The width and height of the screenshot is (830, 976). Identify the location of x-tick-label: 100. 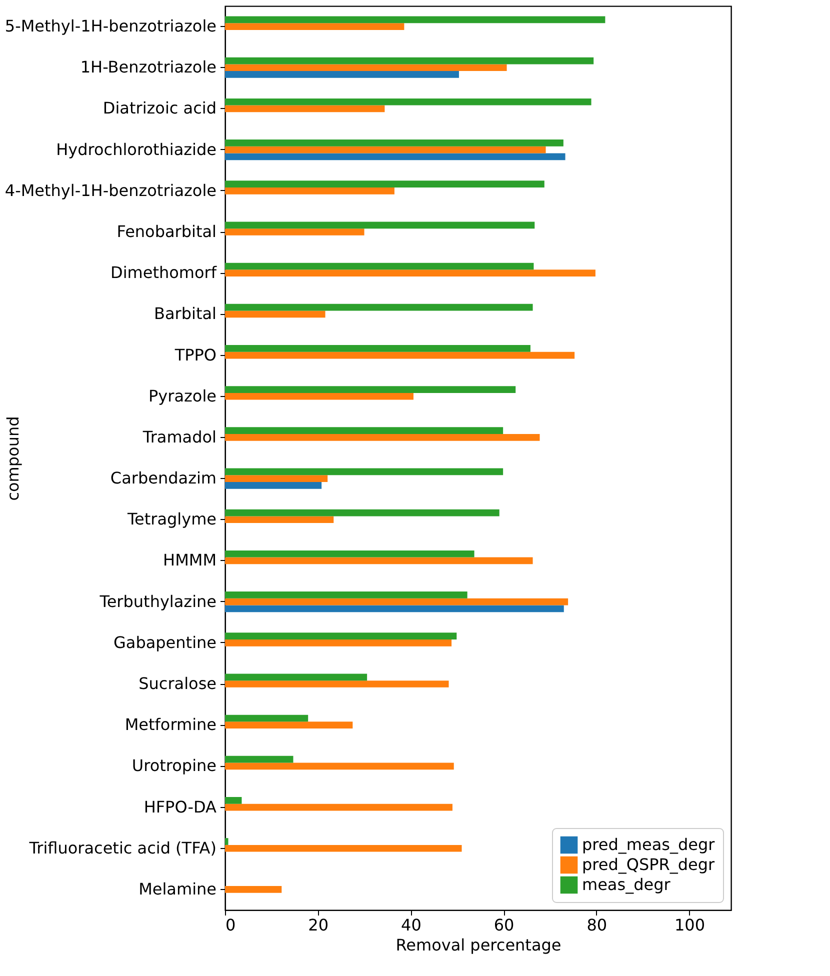
(689, 925).